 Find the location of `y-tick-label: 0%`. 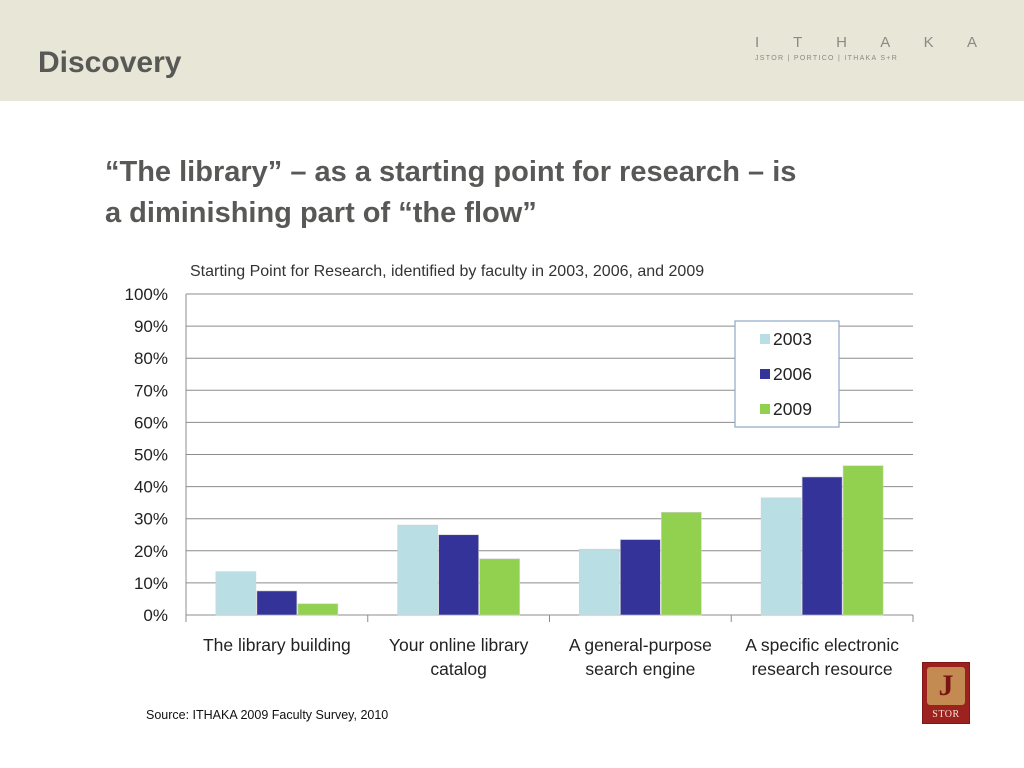

y-tick-label: 0% is located at coordinates (155, 615).